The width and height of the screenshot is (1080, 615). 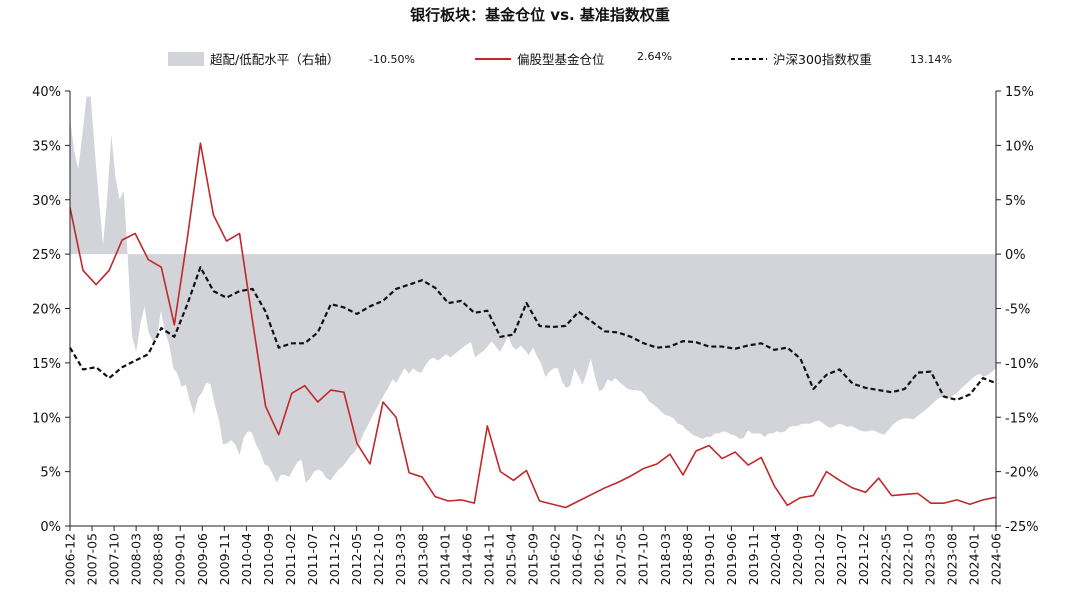 I want to click on legend-item-fund-position: 偏股型基金仓位 2.64%, so click(x=573, y=58).